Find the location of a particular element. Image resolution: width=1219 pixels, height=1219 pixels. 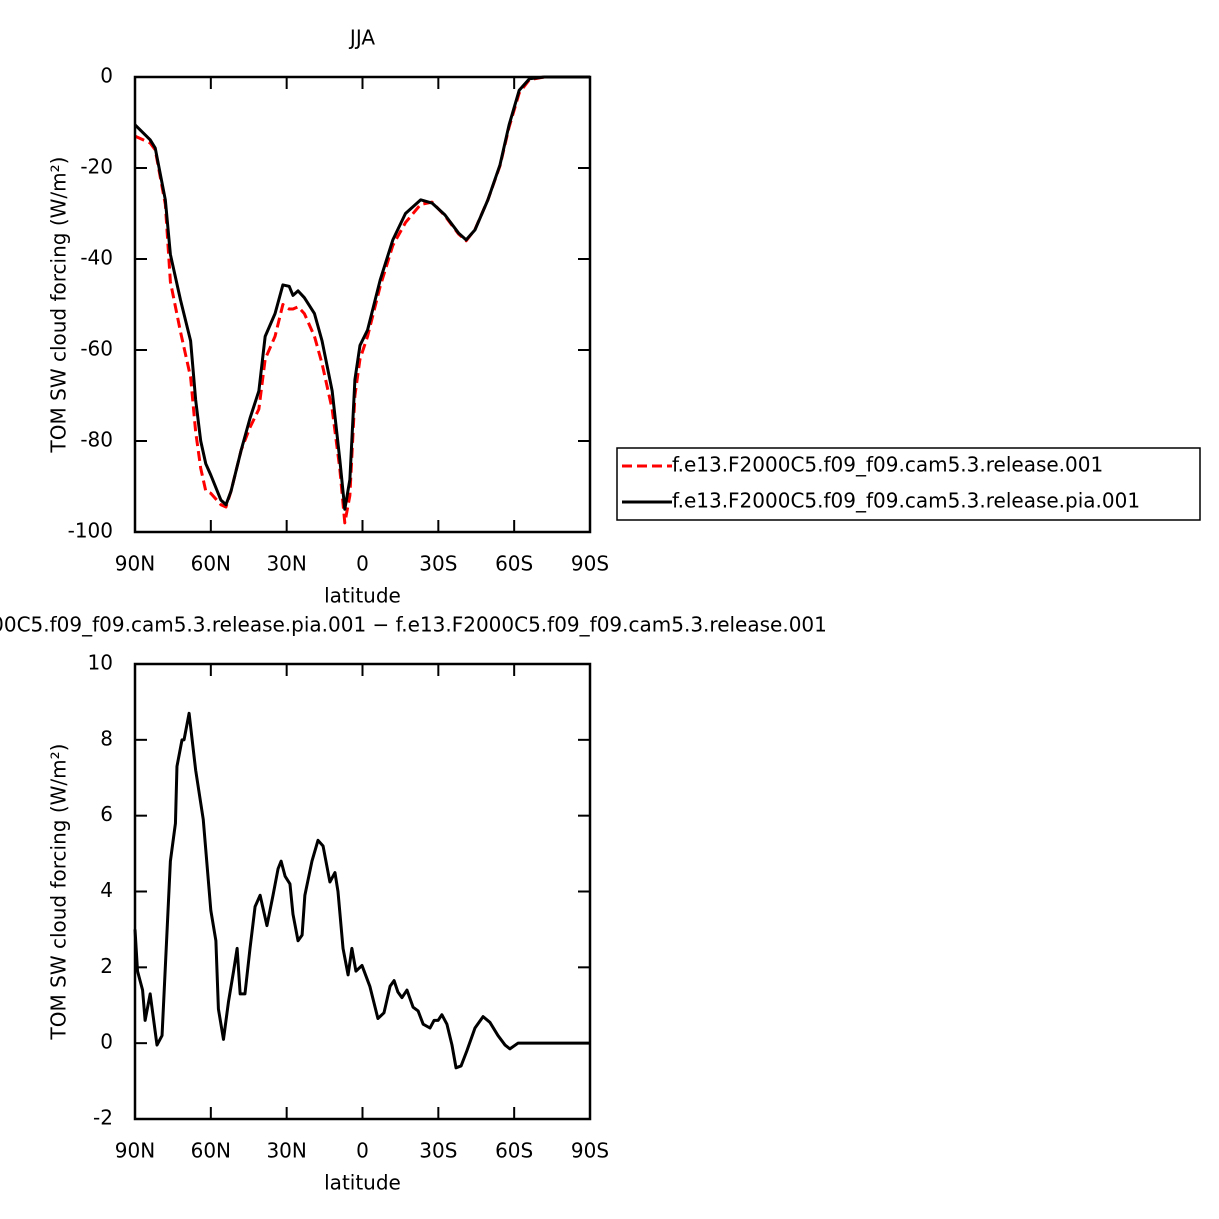

y-tick-label: -100 is located at coordinates (90, 531).